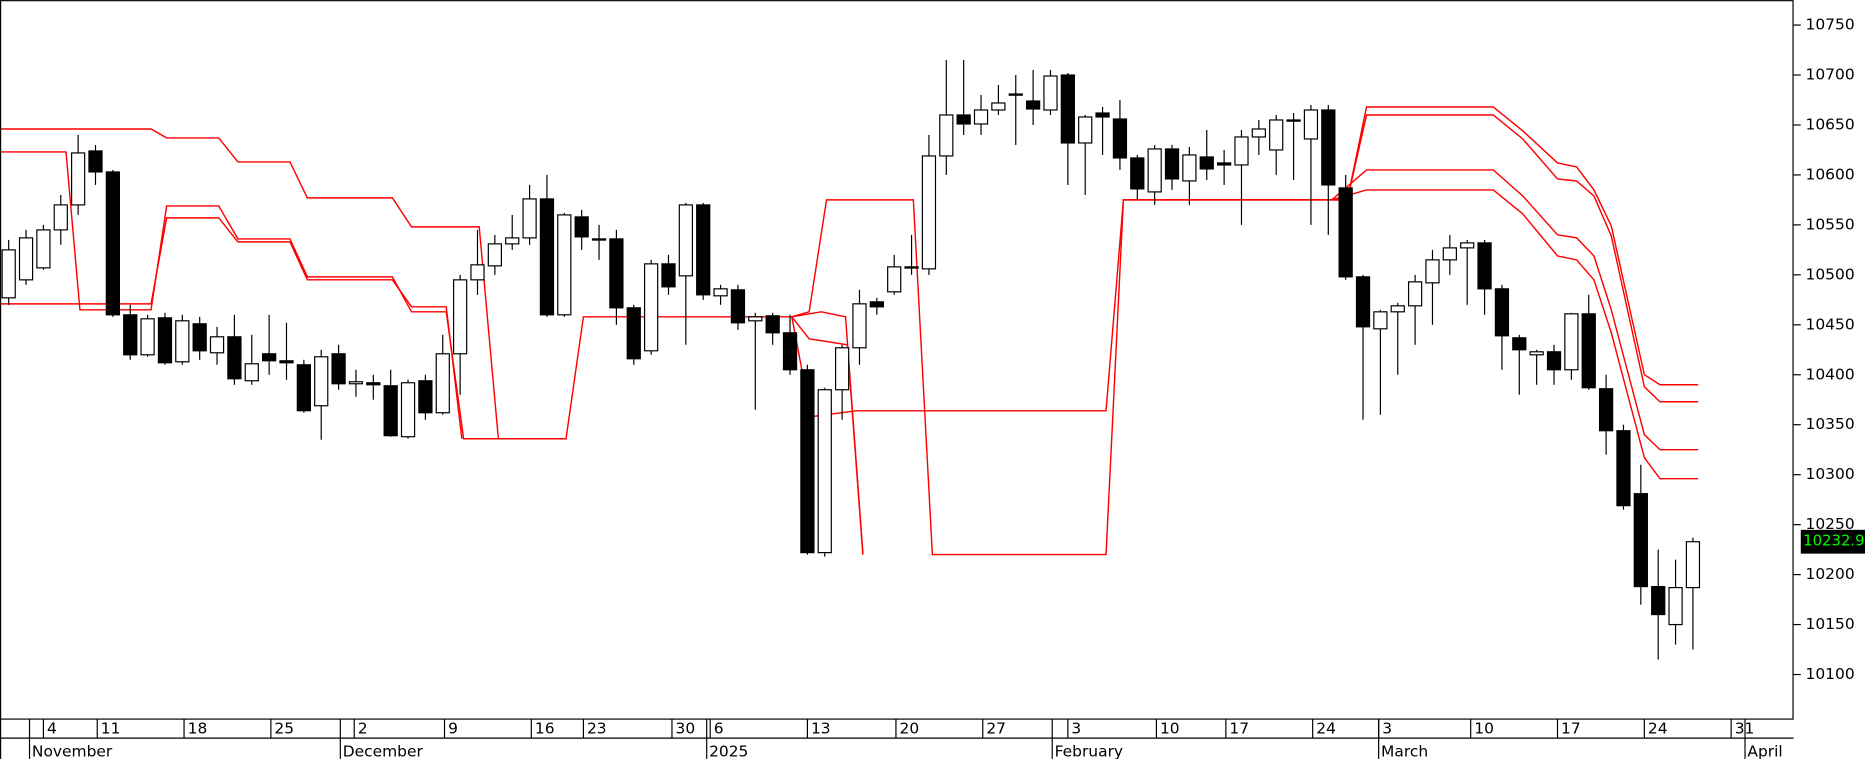 This screenshot has height=759, width=1865. What do you see at coordinates (1830, 374) in the screenshot?
I see `y-tick-label: 10400` at bounding box center [1830, 374].